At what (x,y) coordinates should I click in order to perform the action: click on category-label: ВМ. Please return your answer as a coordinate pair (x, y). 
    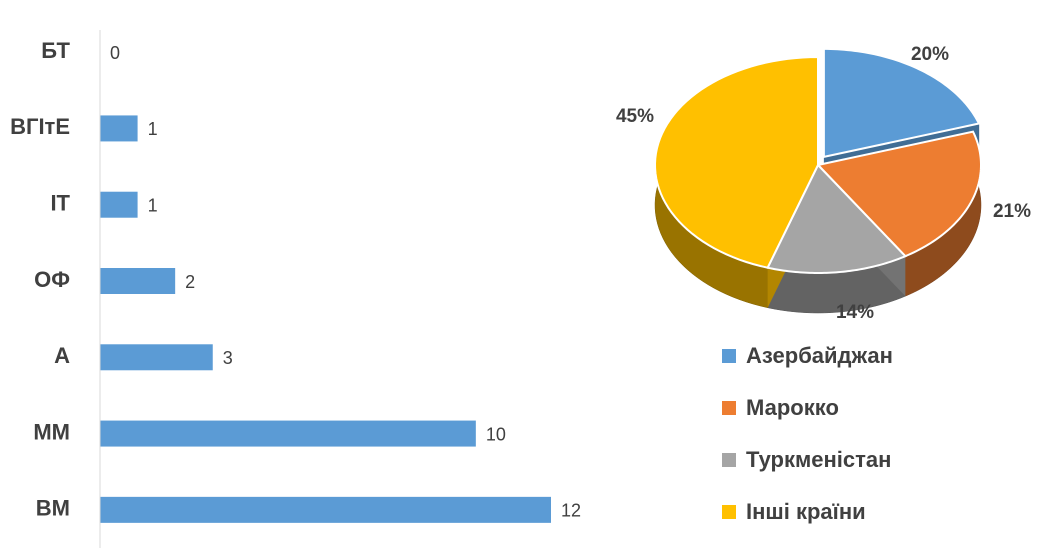
    Looking at the image, I should click on (53, 508).